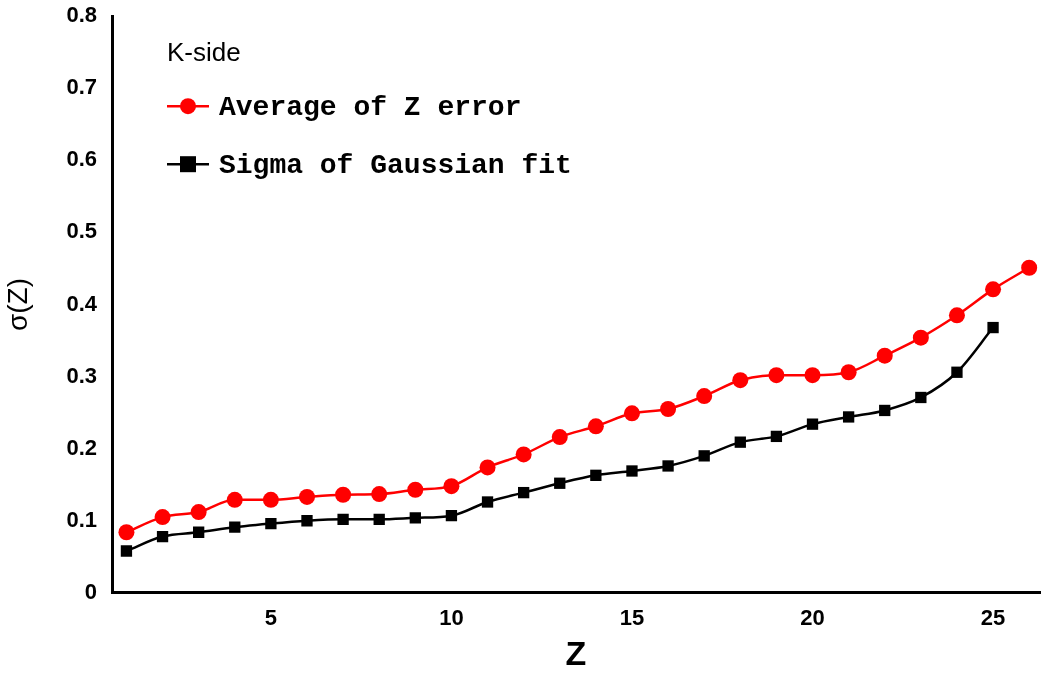  I want to click on x-tick-label: 5, so click(270, 618).